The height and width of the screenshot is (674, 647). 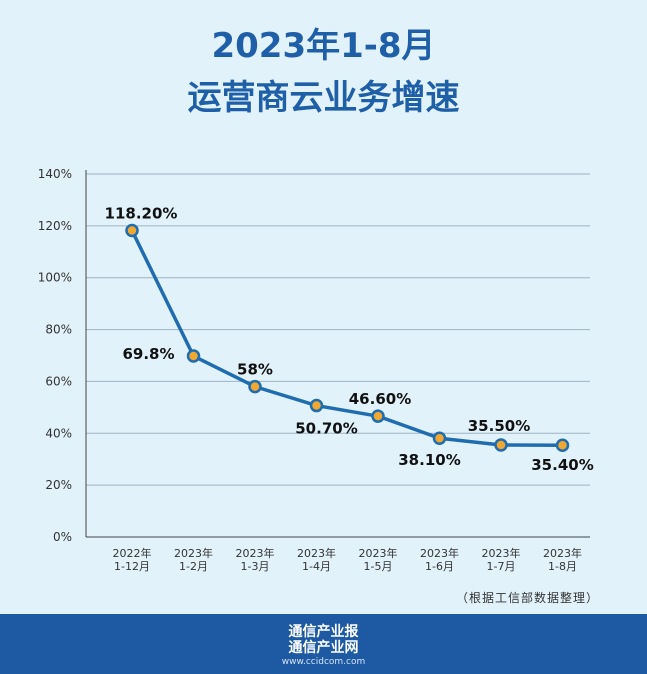 I want to click on x-tick-label: 2023年 1-3月, so click(x=255, y=559).